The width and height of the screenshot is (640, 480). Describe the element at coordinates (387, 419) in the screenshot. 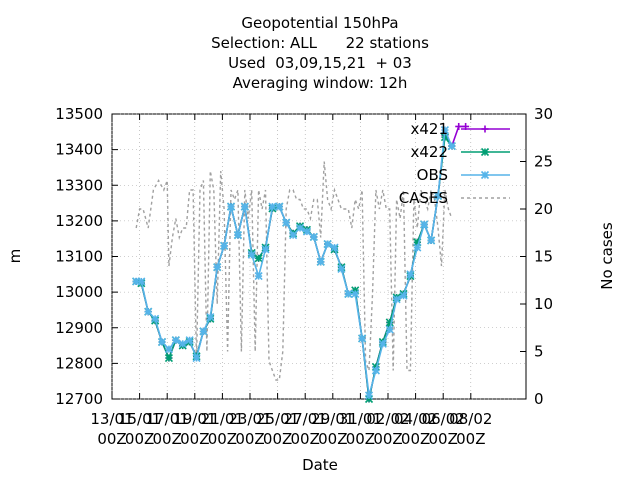

I see `x-tick-label: 02/02` at that location.